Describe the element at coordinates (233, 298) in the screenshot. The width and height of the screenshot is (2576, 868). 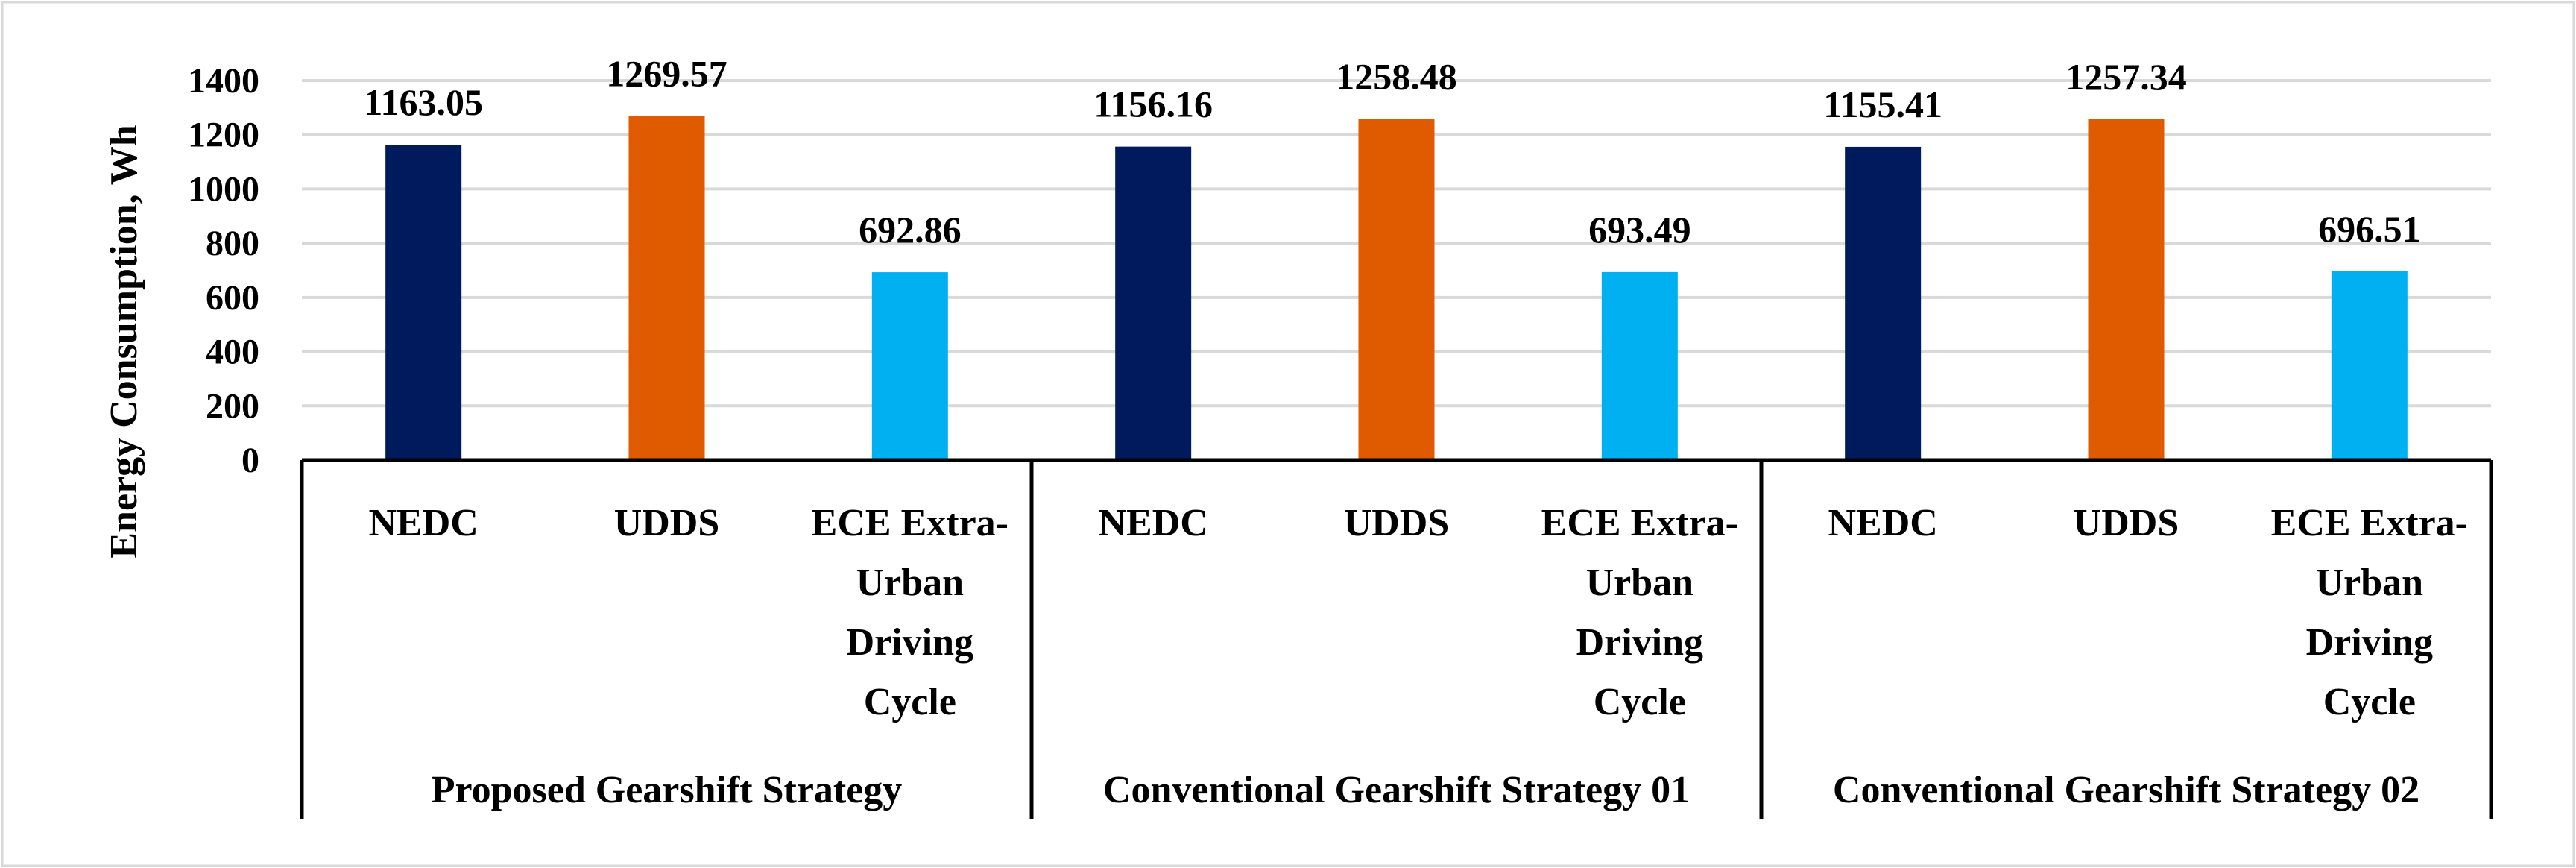
I see `y-tick-label: 600` at that location.